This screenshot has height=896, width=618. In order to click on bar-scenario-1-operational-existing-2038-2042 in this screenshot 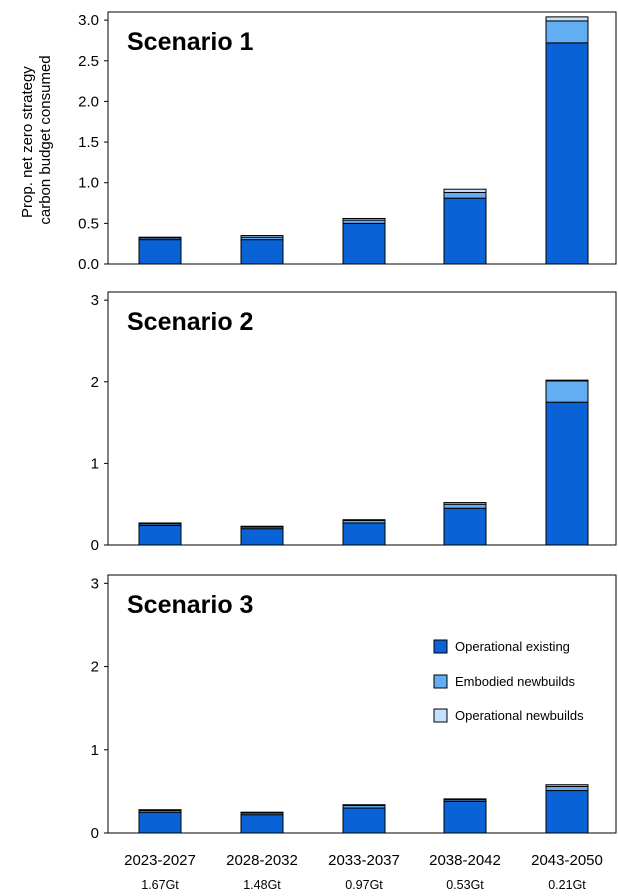, I will do `click(465, 231)`.